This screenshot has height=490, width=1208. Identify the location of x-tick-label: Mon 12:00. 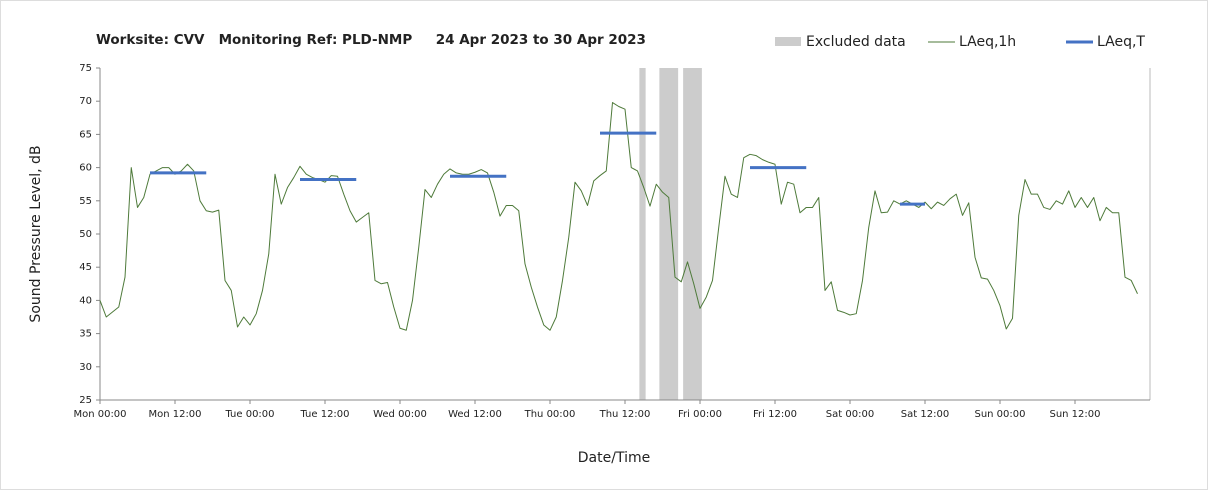
(174, 414).